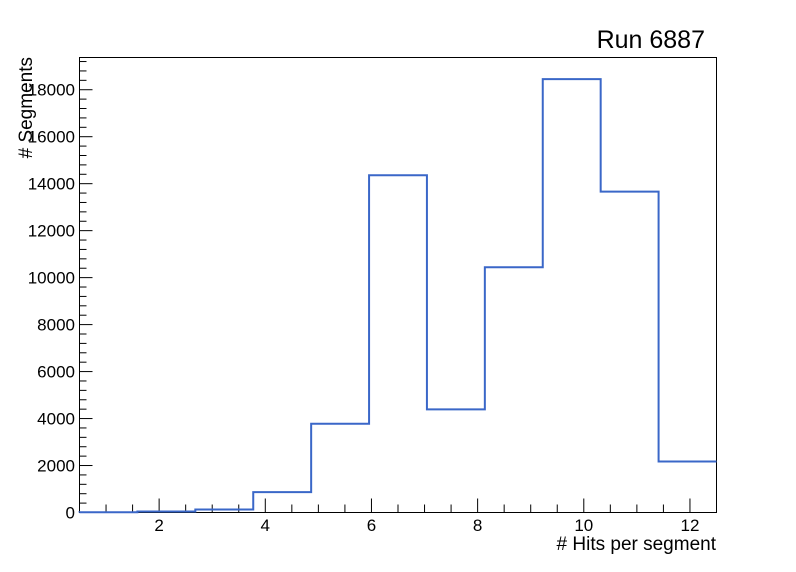  Describe the element at coordinates (70, 513) in the screenshot. I see `y-tick-label: 0` at that location.